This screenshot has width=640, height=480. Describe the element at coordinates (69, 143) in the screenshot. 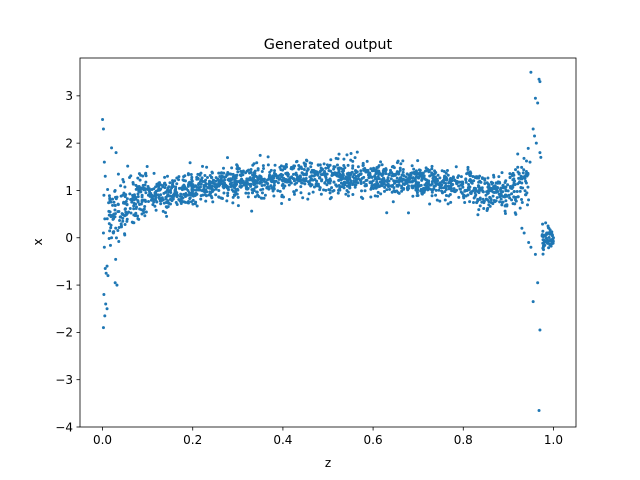

I see `y-tick-label: 2` at that location.